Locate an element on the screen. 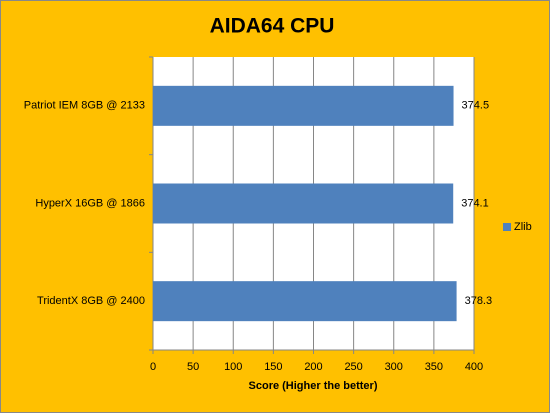  x-tick-label: 250 is located at coordinates (353, 367).